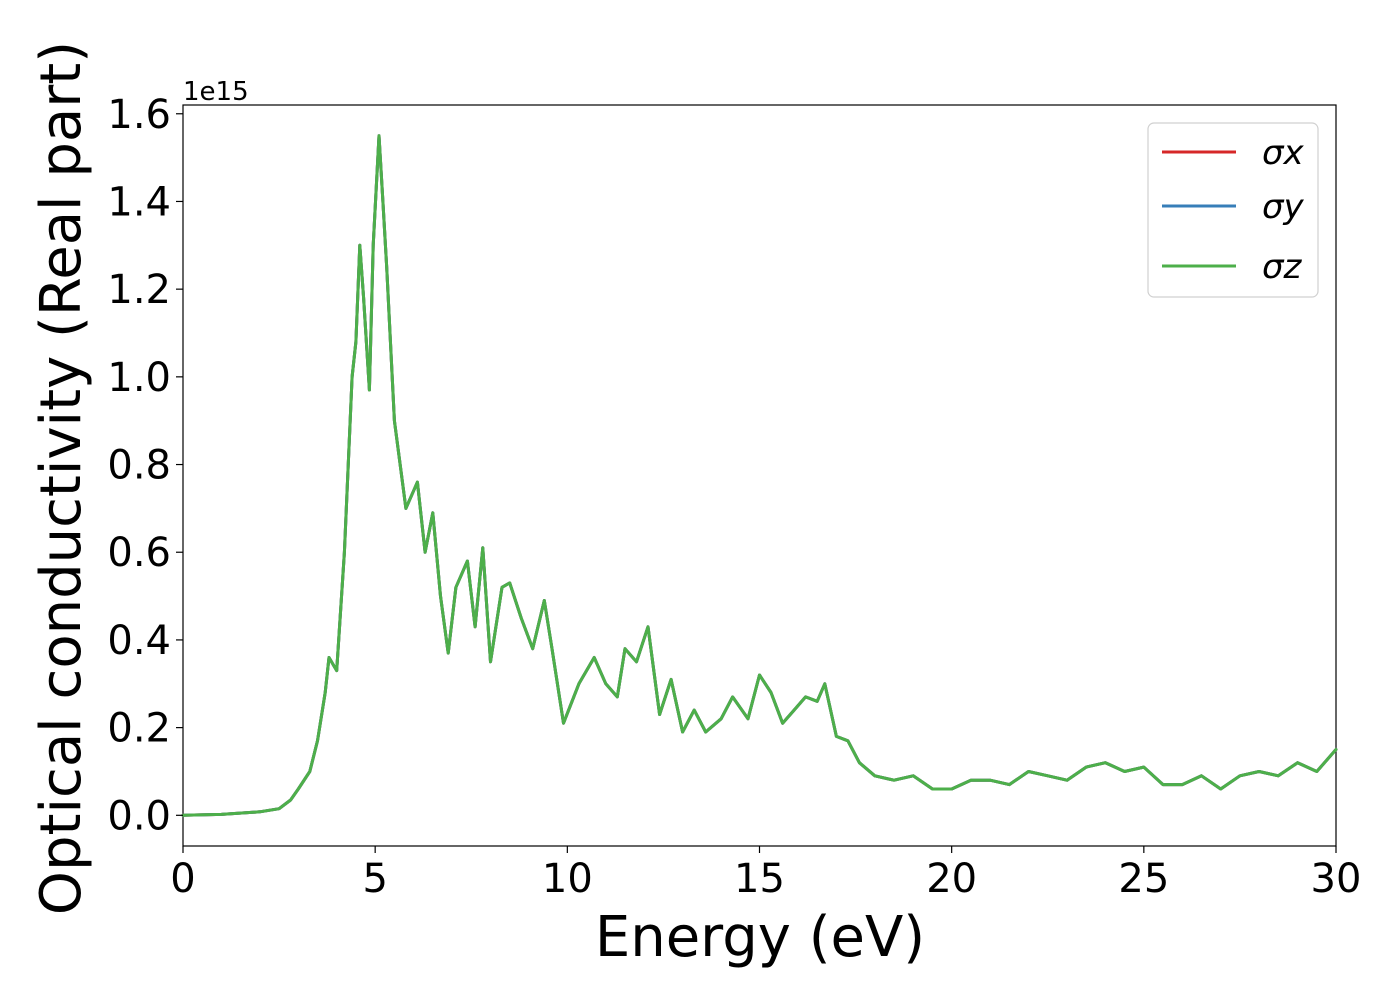 This screenshot has height=1004, width=1400. What do you see at coordinates (1336, 879) in the screenshot?
I see `x-tick-label: 30` at bounding box center [1336, 879].